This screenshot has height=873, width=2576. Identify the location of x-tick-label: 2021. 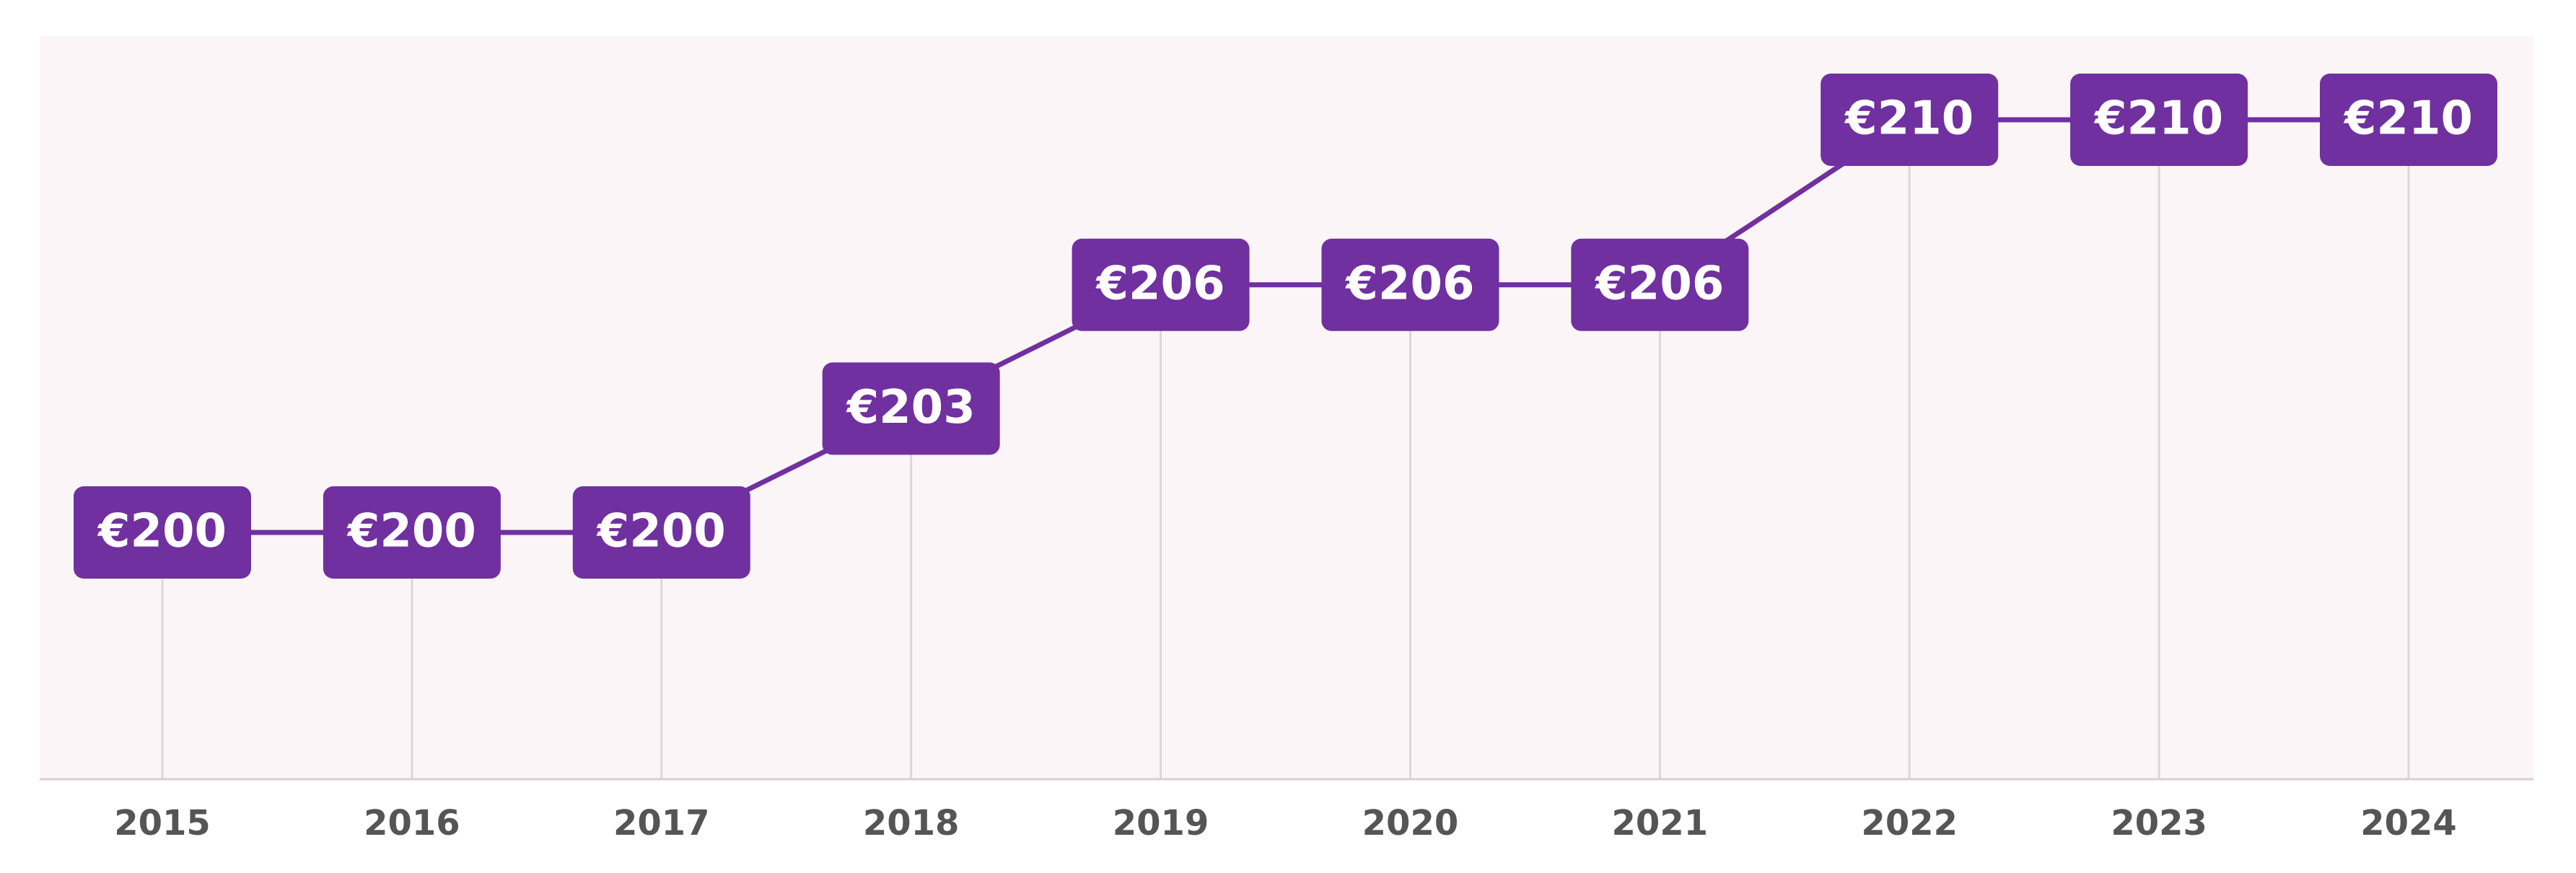
(1661, 823).